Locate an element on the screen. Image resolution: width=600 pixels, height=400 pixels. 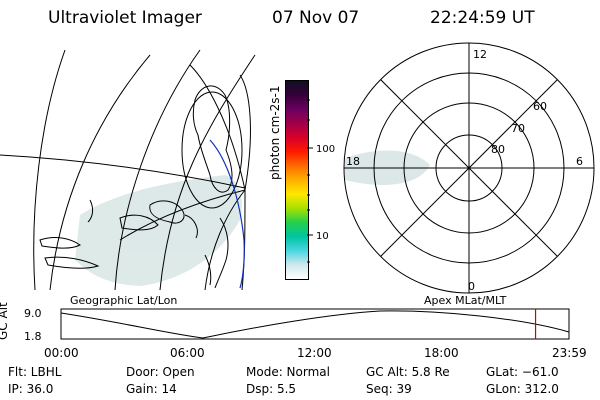
info-seq: Seq: 39 is located at coordinates (389, 389).